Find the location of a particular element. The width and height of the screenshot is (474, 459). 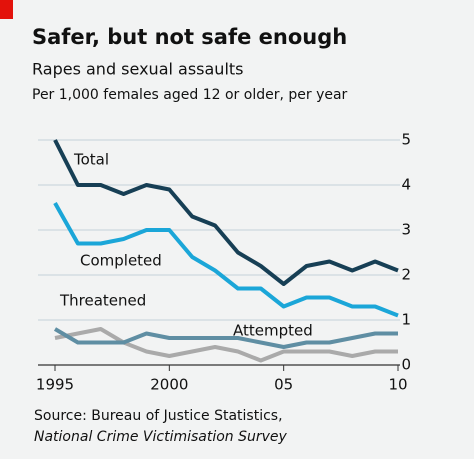

y-tick-label: 3 is located at coordinates (406, 230).